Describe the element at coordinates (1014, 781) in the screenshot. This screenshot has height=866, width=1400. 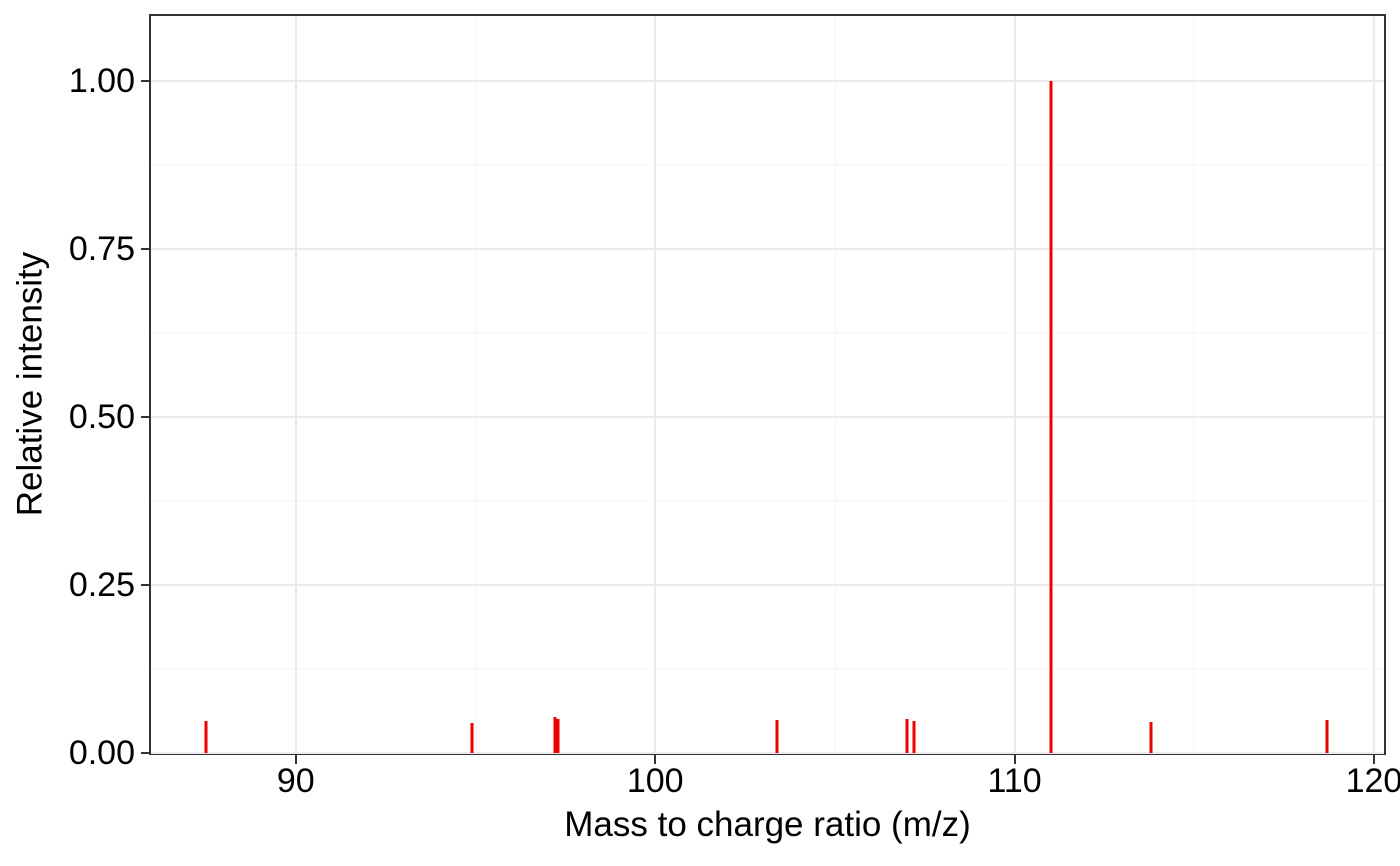
I see `x-tick-label: 110` at that location.